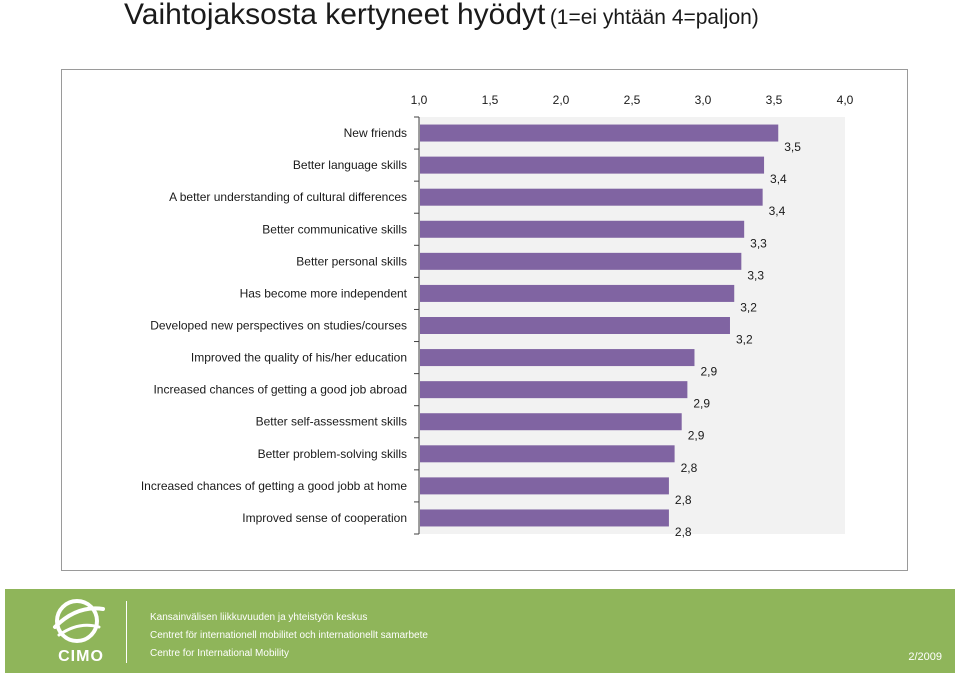 Image resolution: width=959 pixels, height=675 pixels. What do you see at coordinates (334, 229) in the screenshot?
I see `category-label: Better communicative skills` at bounding box center [334, 229].